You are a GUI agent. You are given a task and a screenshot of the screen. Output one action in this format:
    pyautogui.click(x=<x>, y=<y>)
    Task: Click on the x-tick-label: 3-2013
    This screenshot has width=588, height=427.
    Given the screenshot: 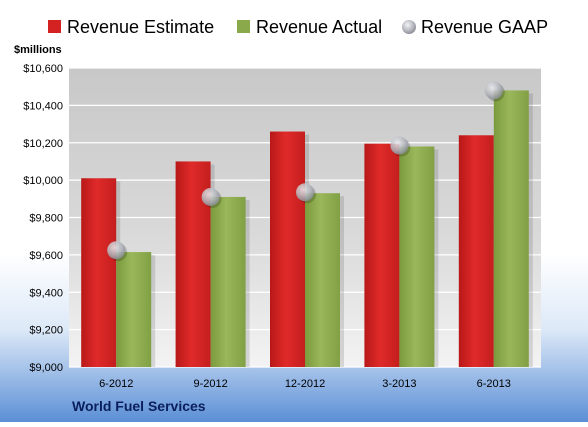 What is the action you would take?
    pyautogui.click(x=399, y=384)
    